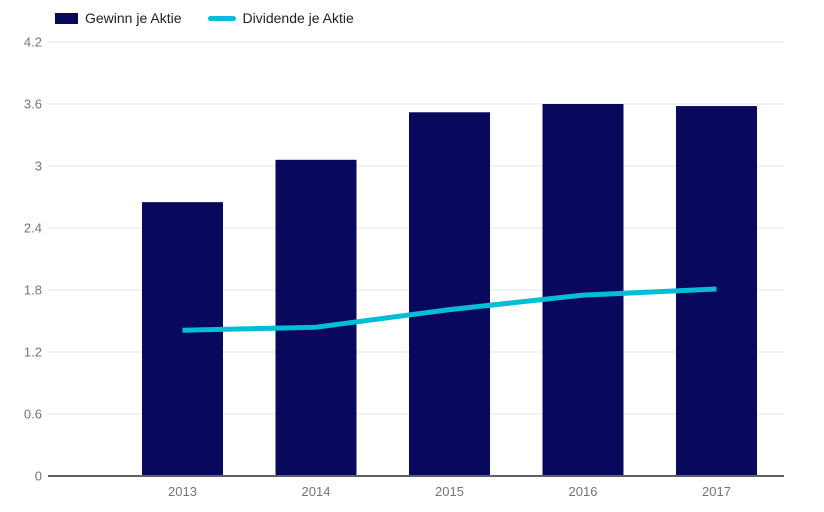 The width and height of the screenshot is (824, 512). Describe the element at coordinates (33, 352) in the screenshot. I see `y-tick-label: 1.2` at that location.